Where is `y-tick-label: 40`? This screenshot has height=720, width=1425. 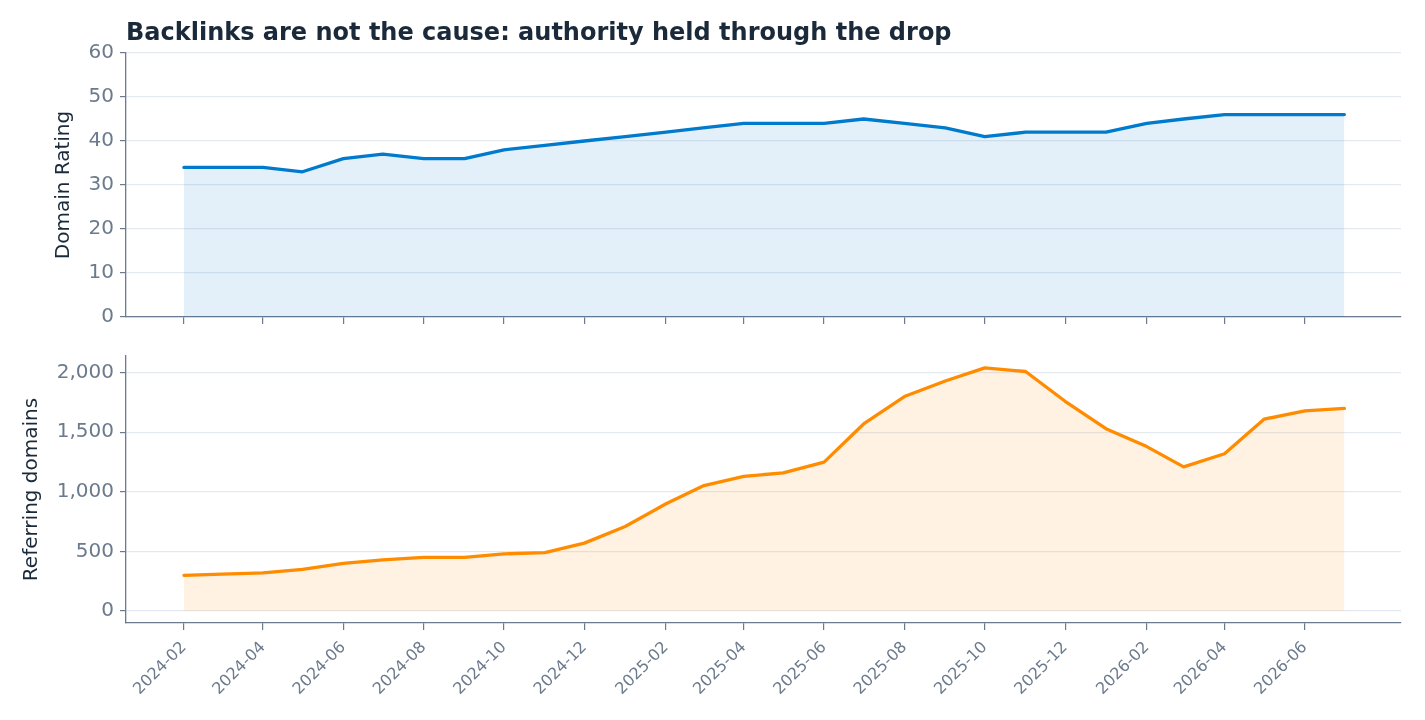 y-tick-label: 40 is located at coordinates (101, 139).